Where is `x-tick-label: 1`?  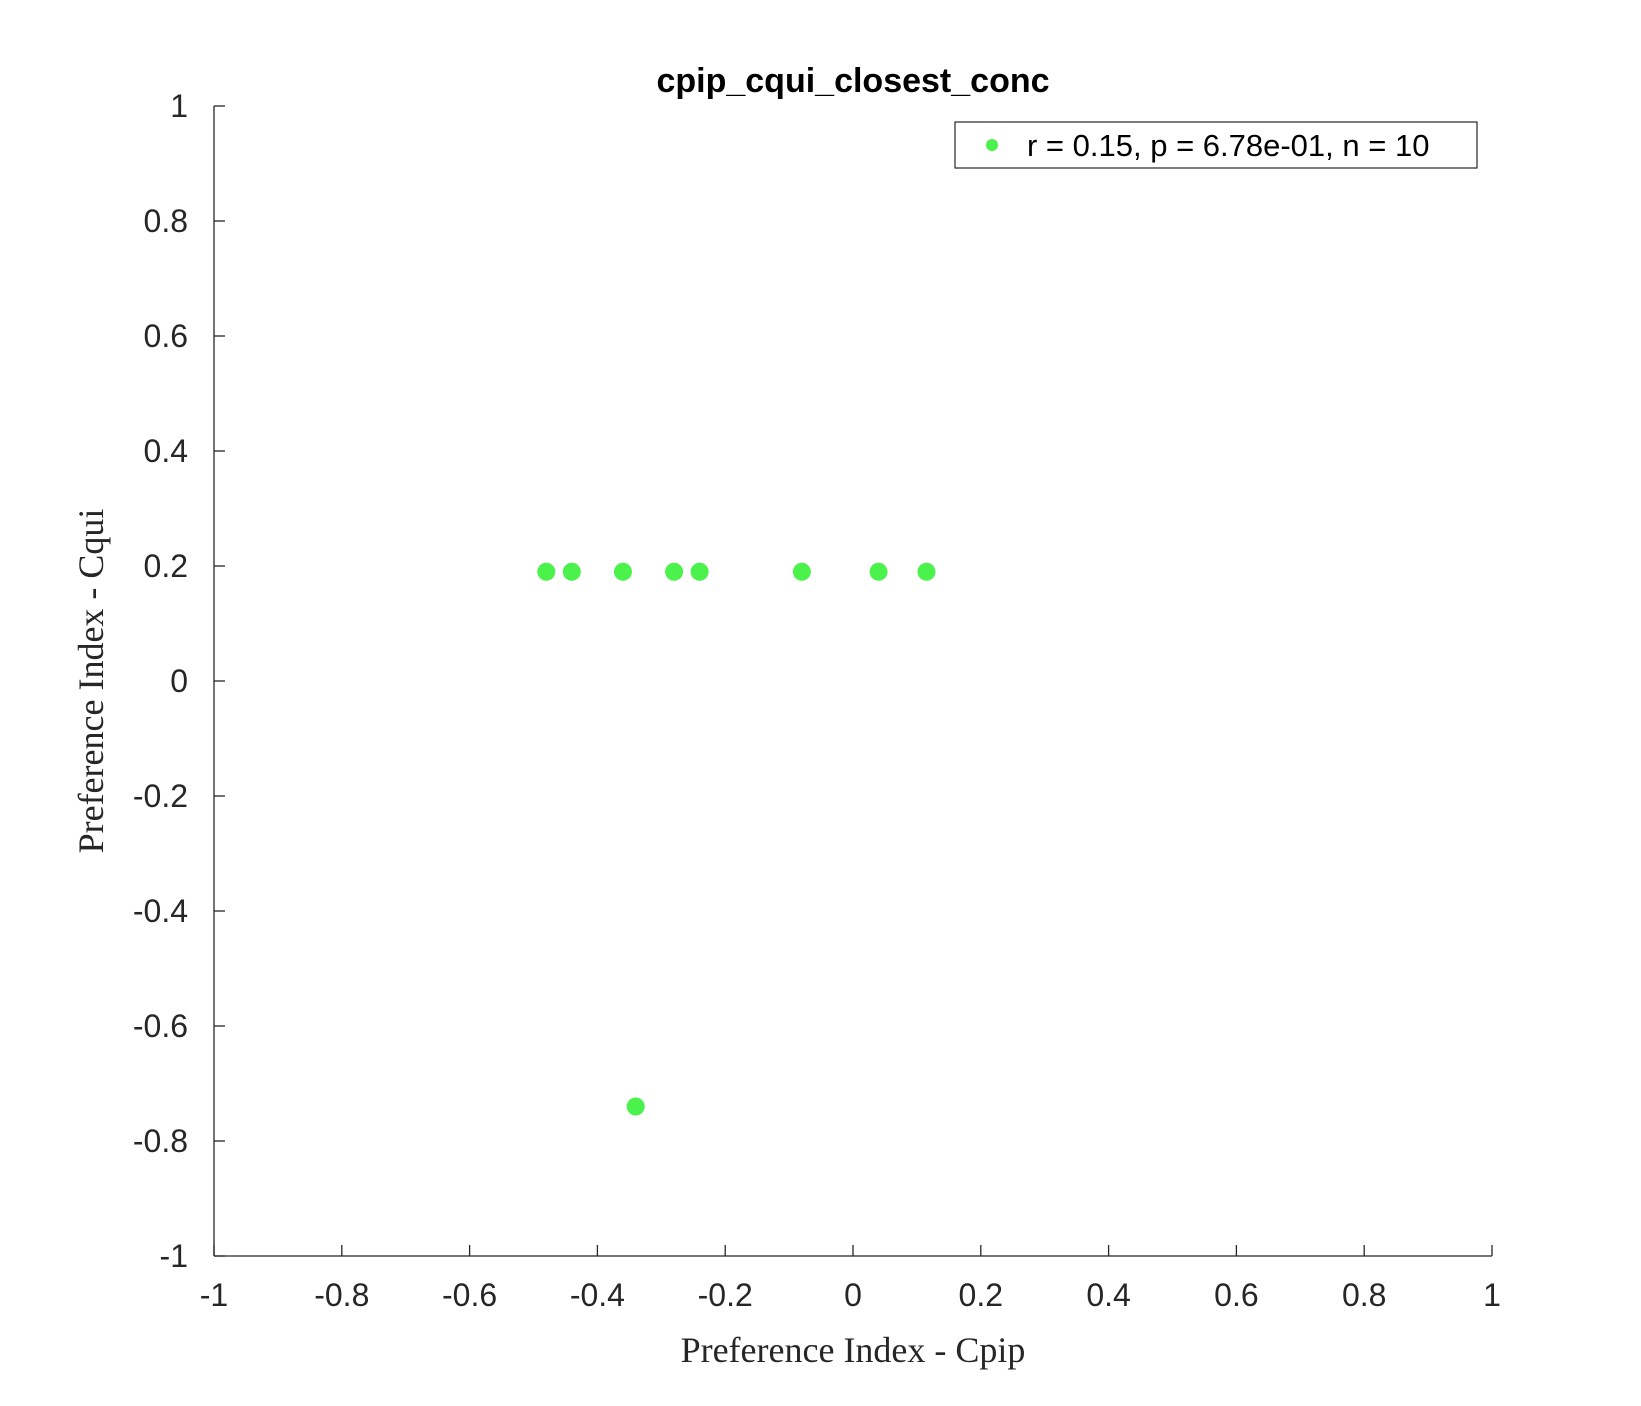
x-tick-label: 1 is located at coordinates (1492, 1295).